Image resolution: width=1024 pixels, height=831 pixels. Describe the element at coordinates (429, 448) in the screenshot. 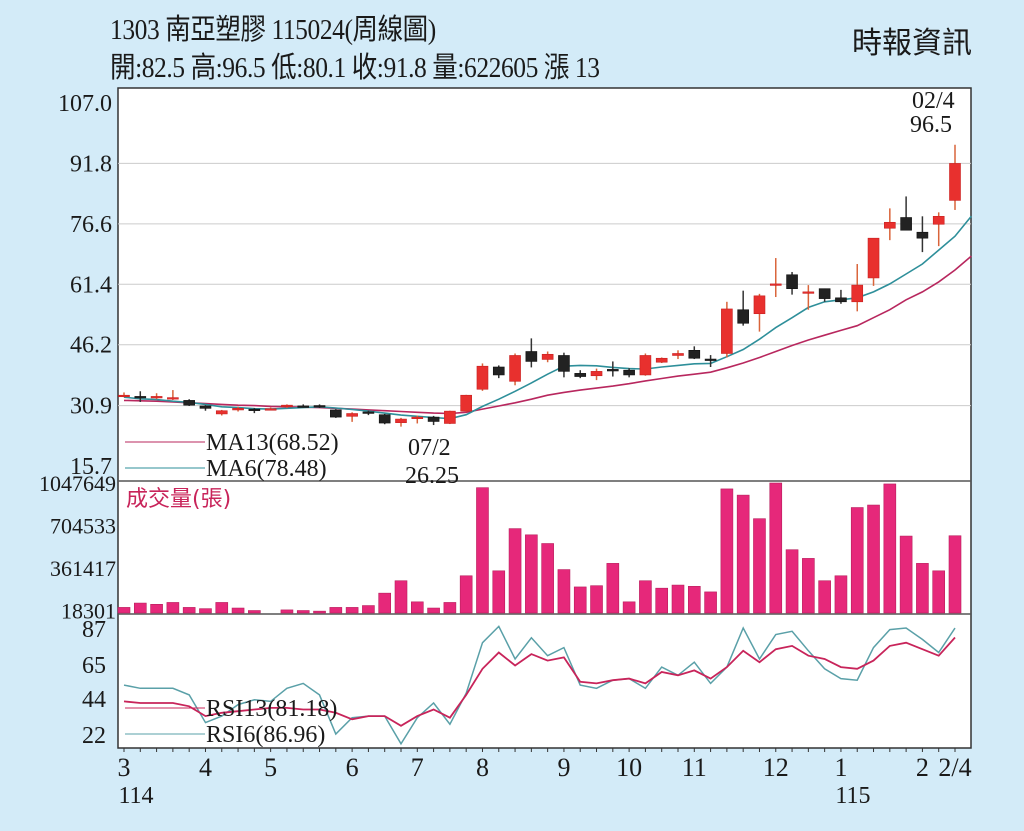

I see `low-date: 07/2` at that location.